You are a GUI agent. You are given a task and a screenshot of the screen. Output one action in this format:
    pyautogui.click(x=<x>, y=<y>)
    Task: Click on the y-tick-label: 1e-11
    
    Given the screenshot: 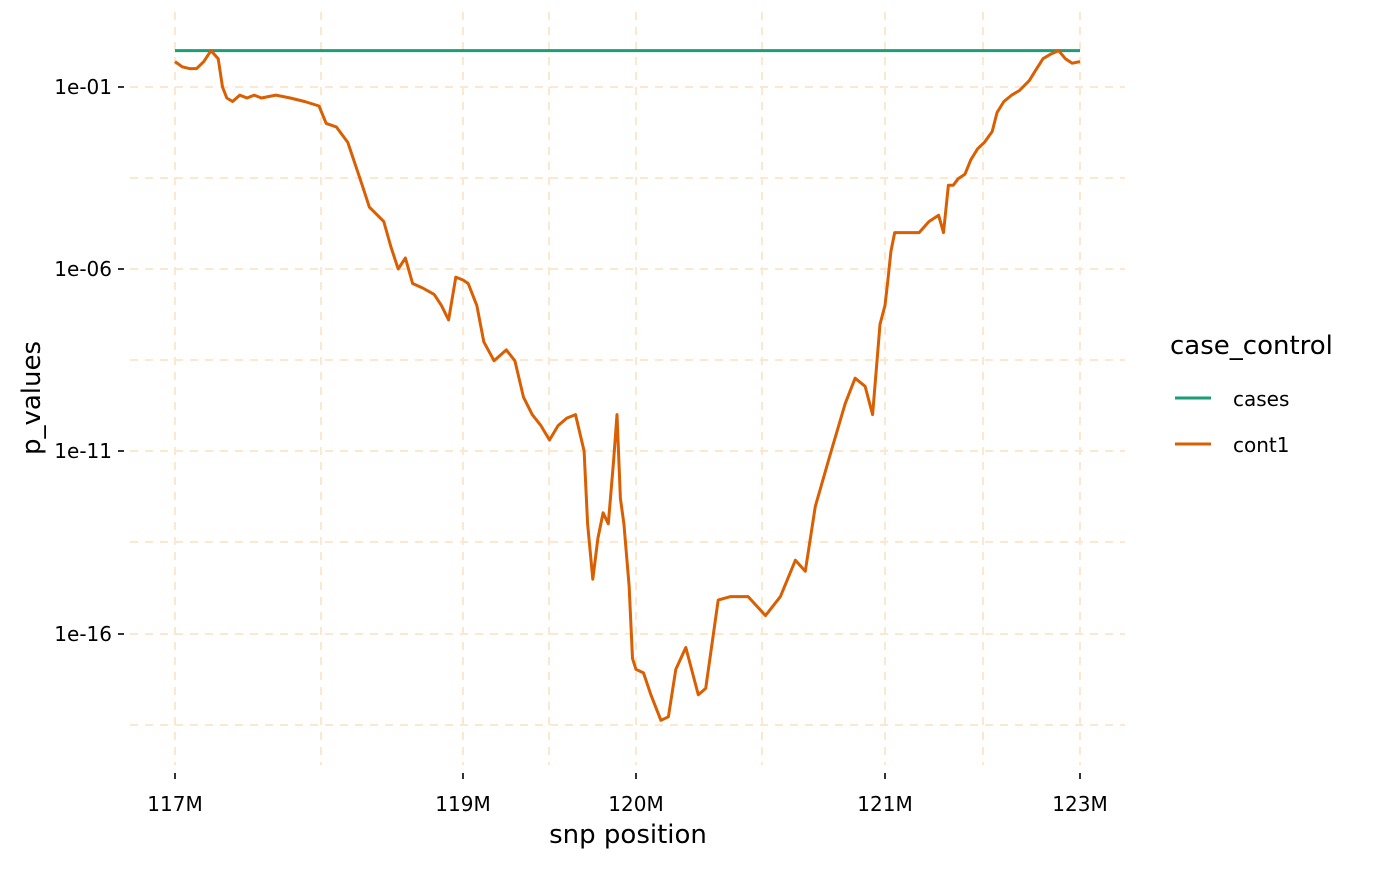 What is the action you would take?
    pyautogui.click(x=83, y=451)
    